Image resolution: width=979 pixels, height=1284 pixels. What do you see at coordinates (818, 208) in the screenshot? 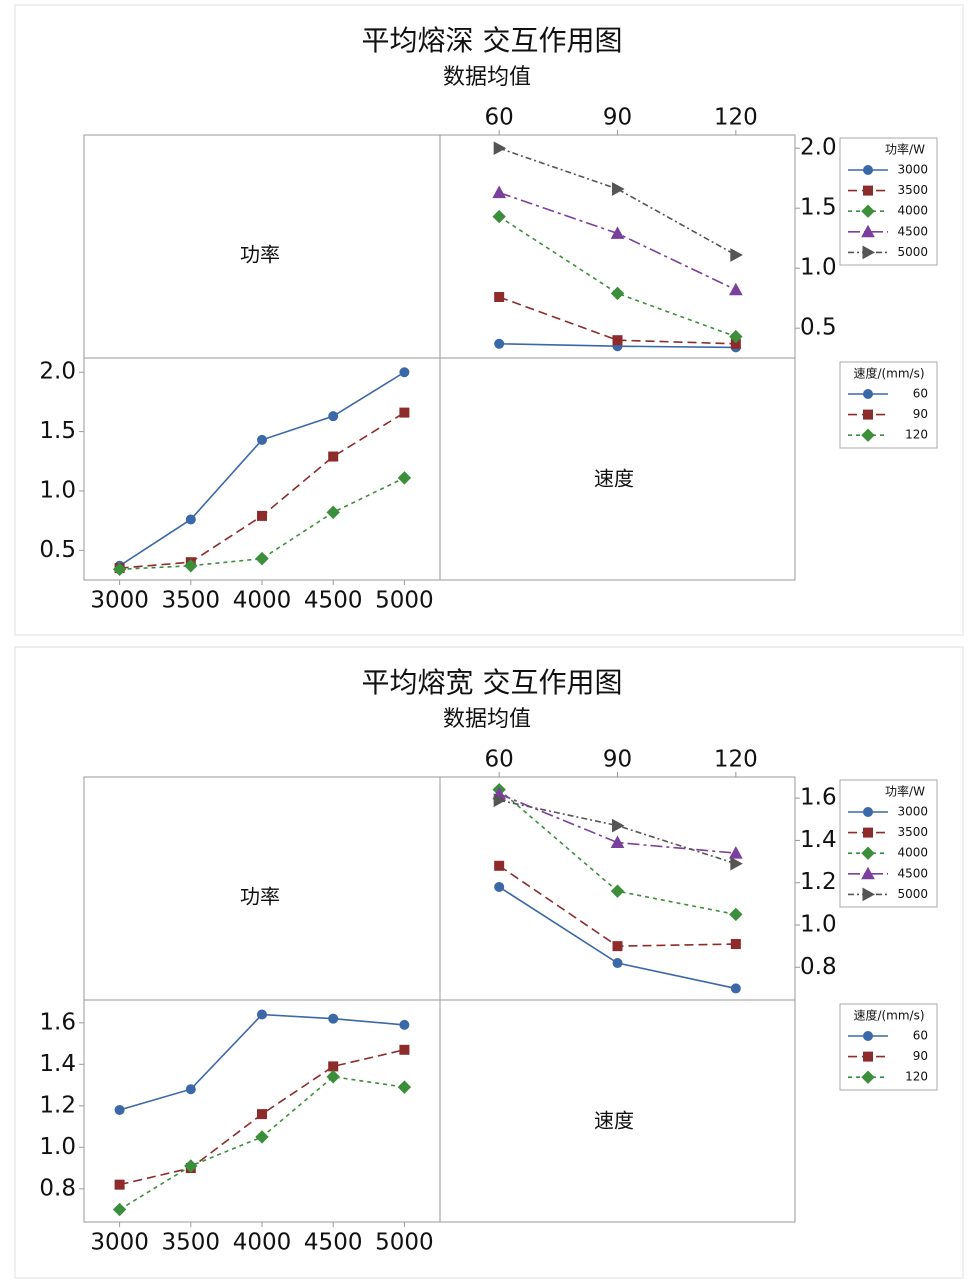
I see `y-tick-label: 1.5` at bounding box center [818, 208].